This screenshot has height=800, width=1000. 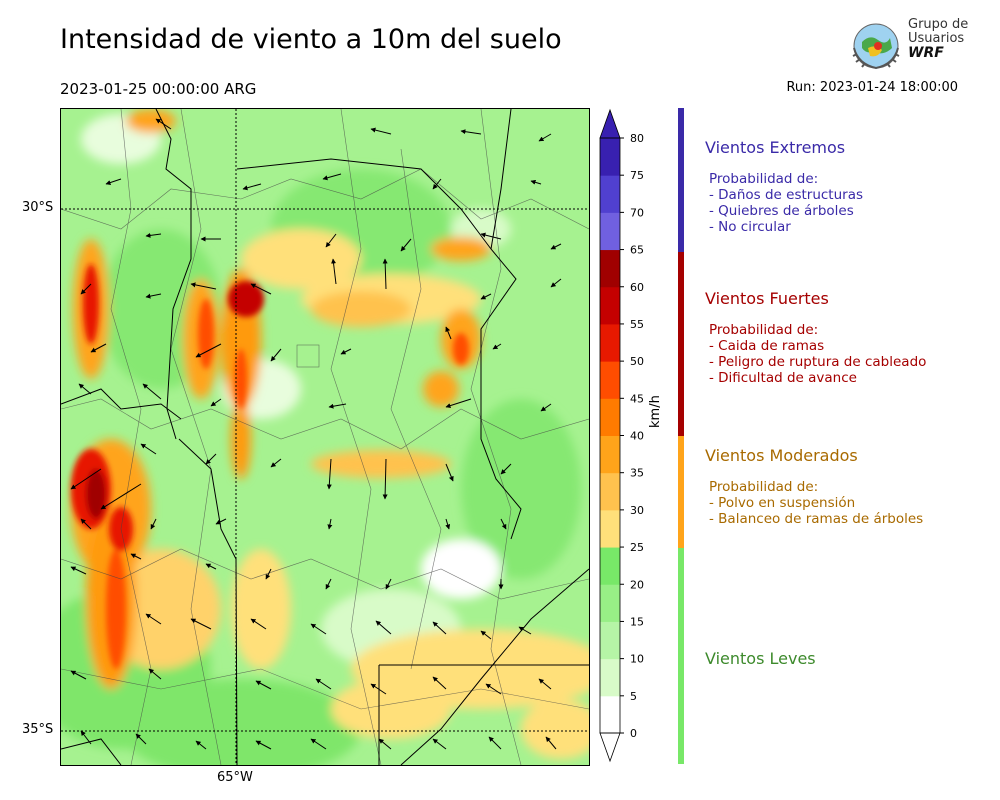 I want to click on colorbar-tick-label: 40, so click(x=637, y=436).